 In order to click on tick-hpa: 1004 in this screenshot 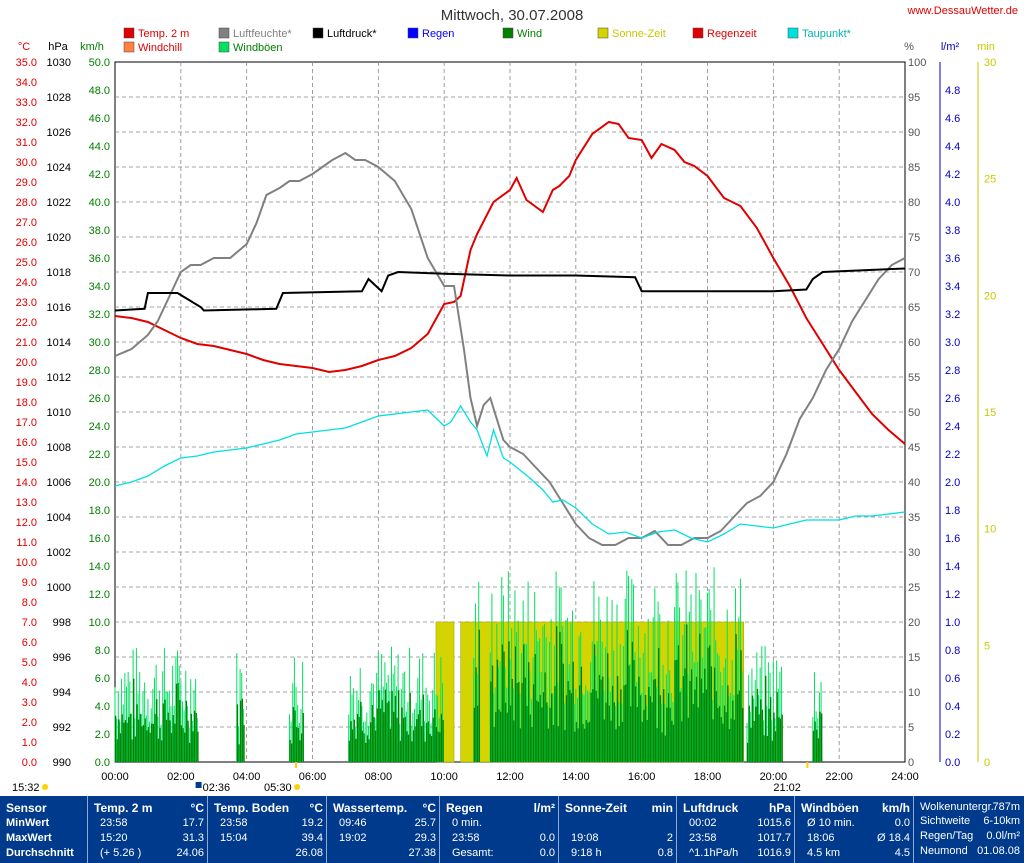, I will do `click(59, 518)`.